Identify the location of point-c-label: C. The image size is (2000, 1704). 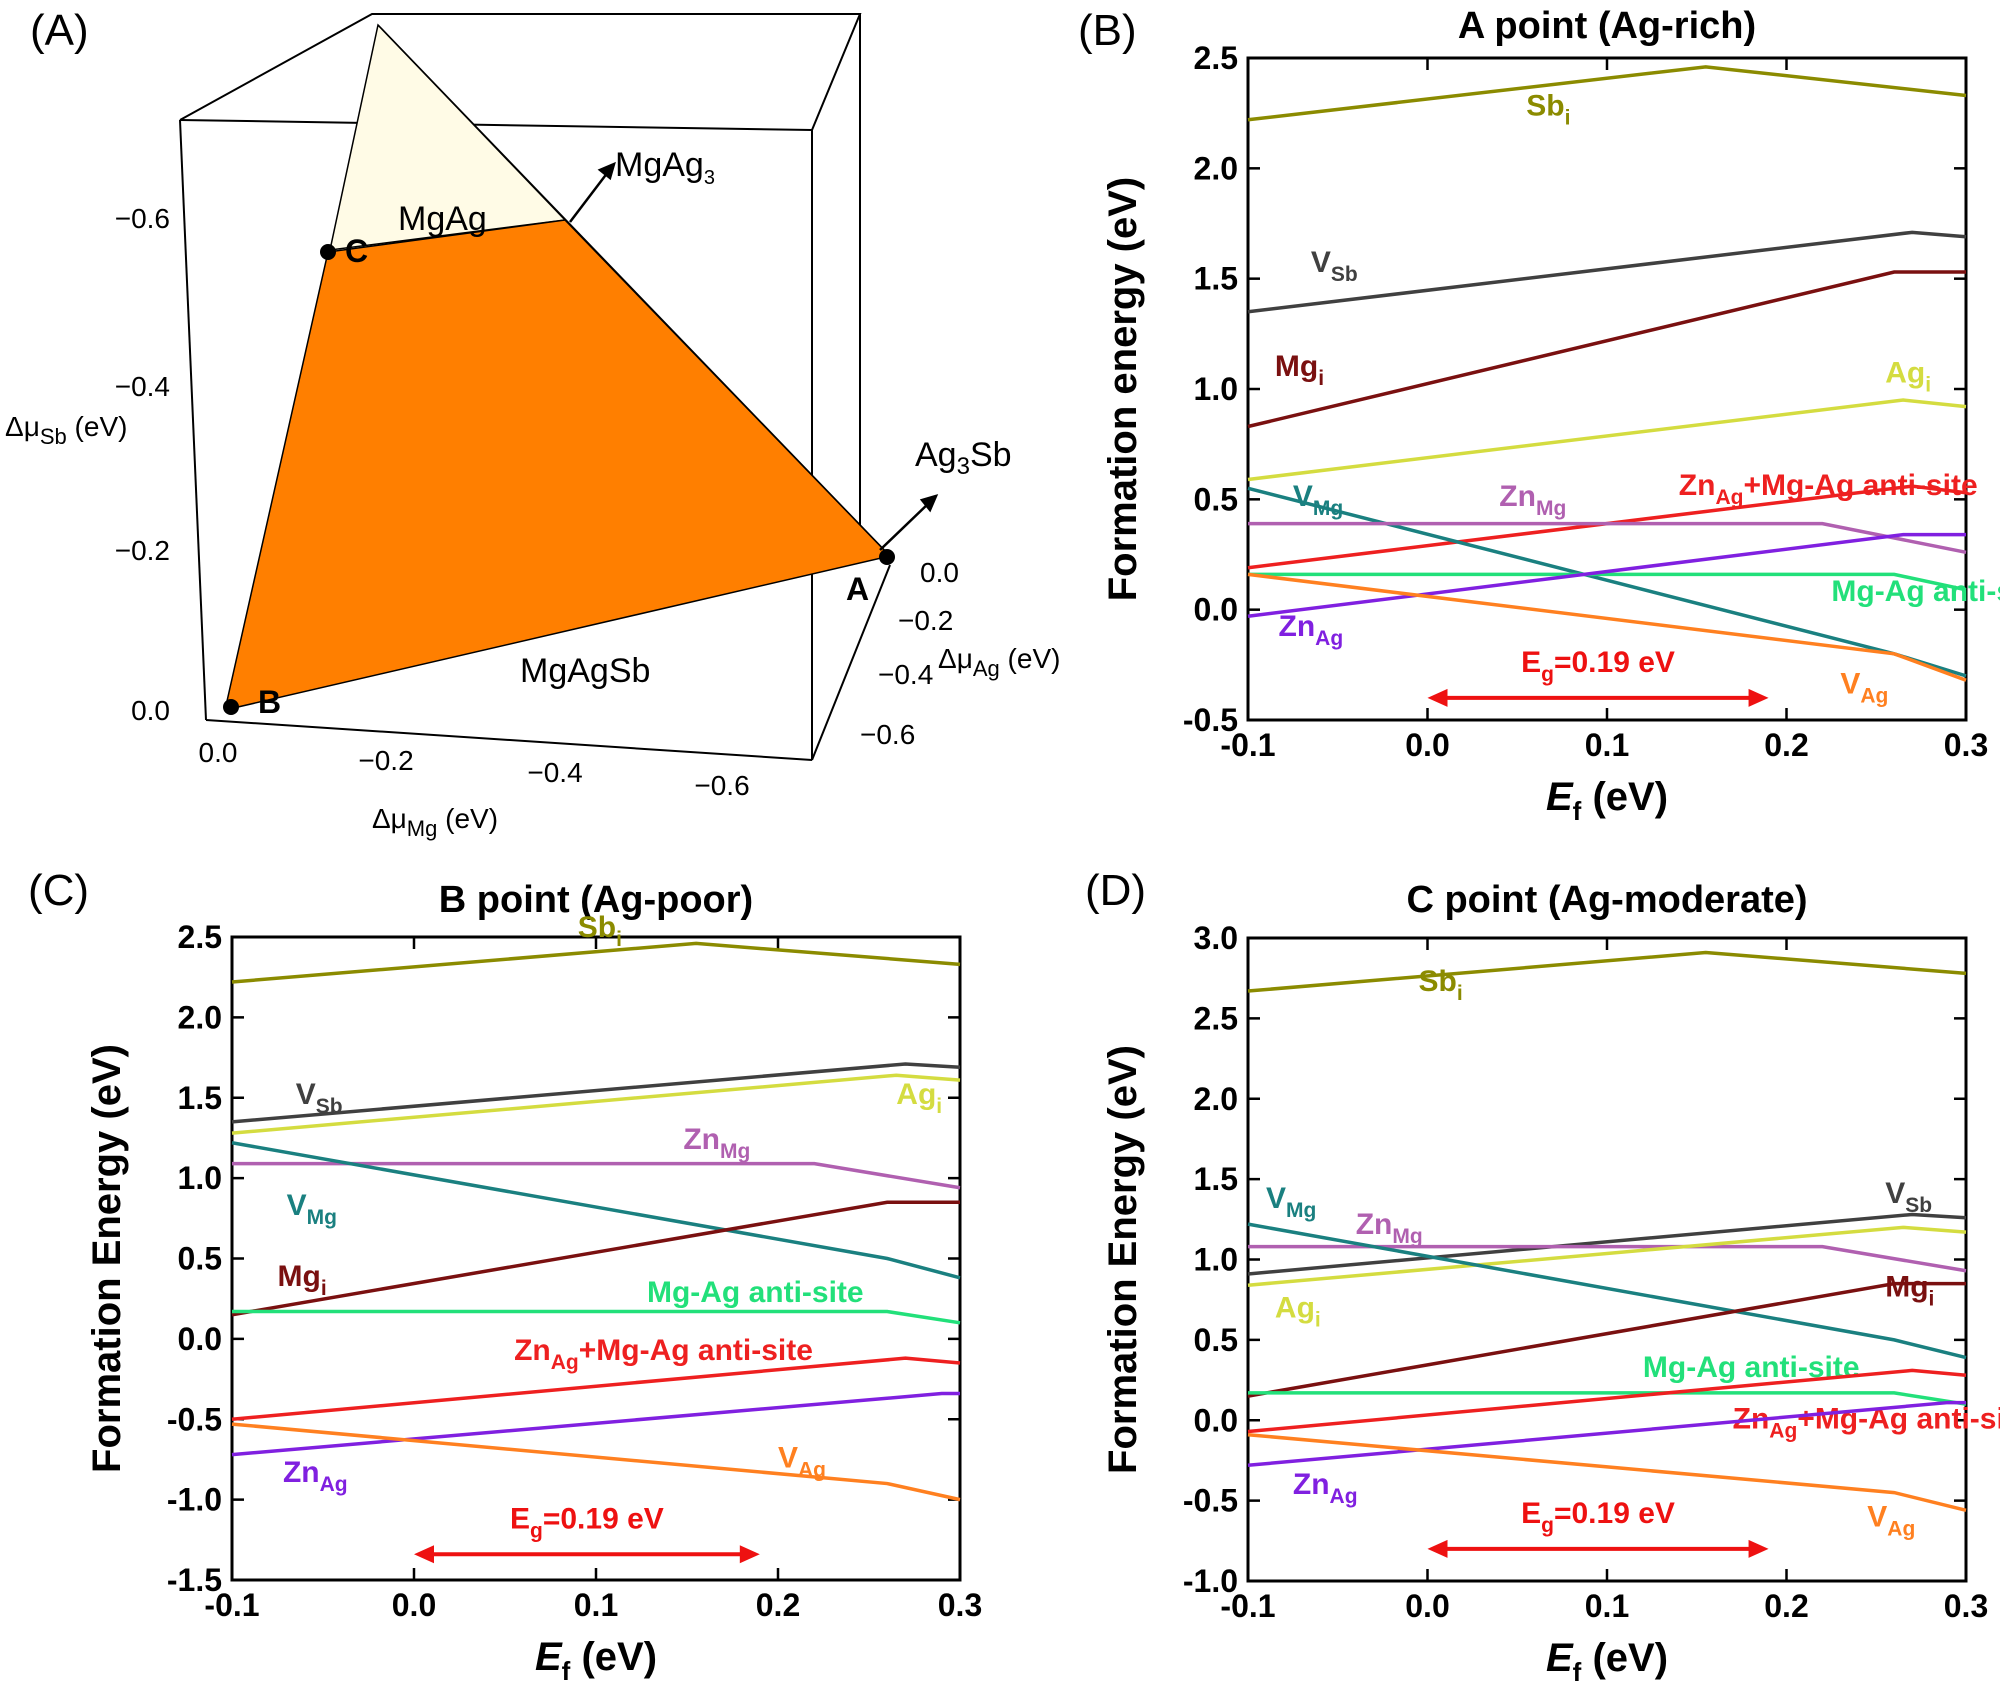
(356, 251).